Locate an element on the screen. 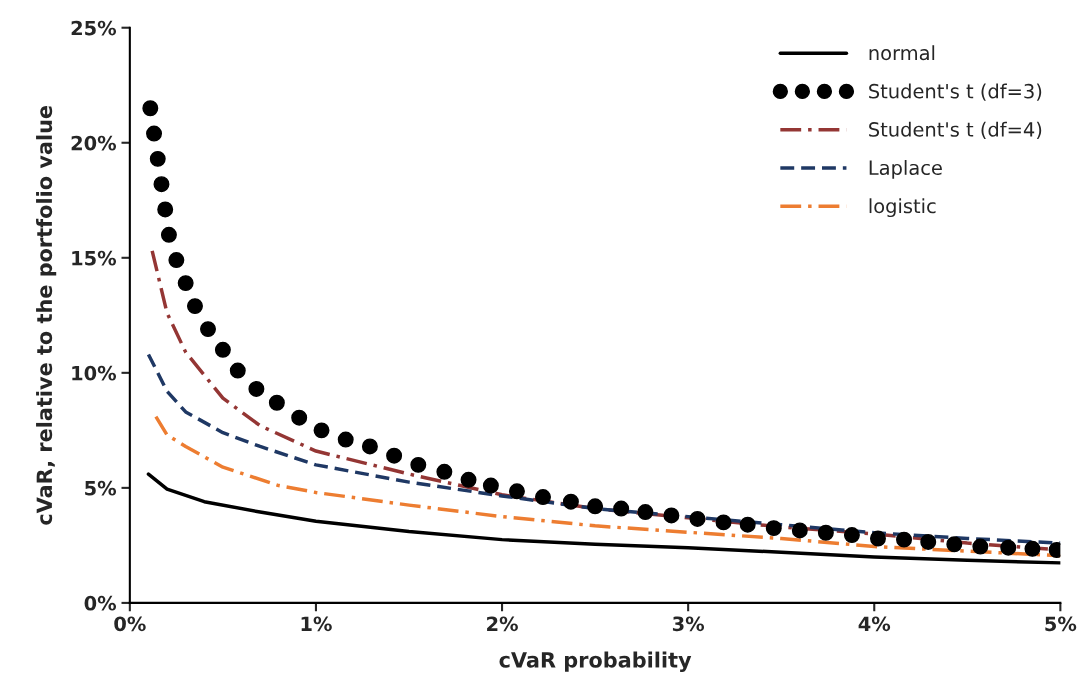  y-tick-label: 10% is located at coordinates (94, 373).